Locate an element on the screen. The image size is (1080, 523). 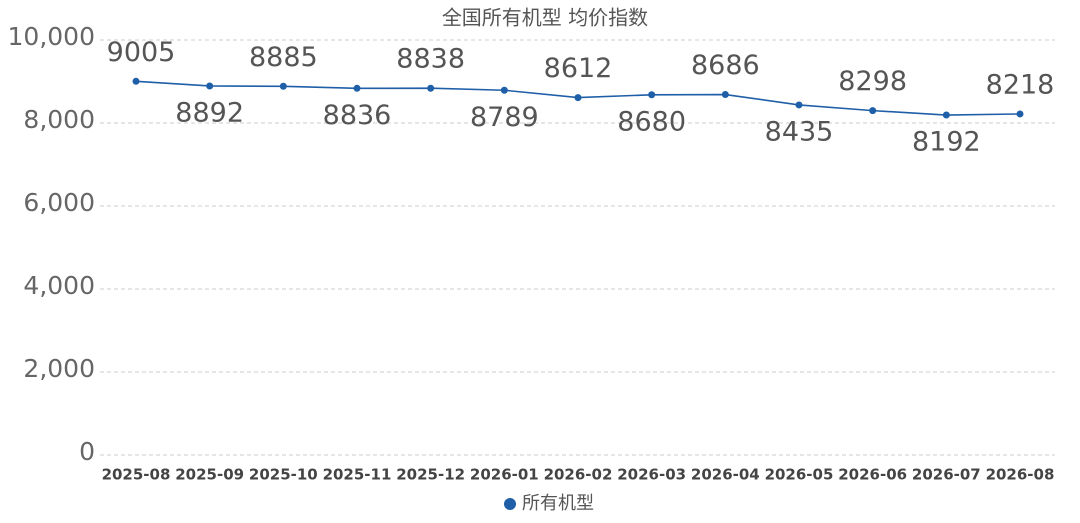
data-label: 8680 is located at coordinates (651, 121).